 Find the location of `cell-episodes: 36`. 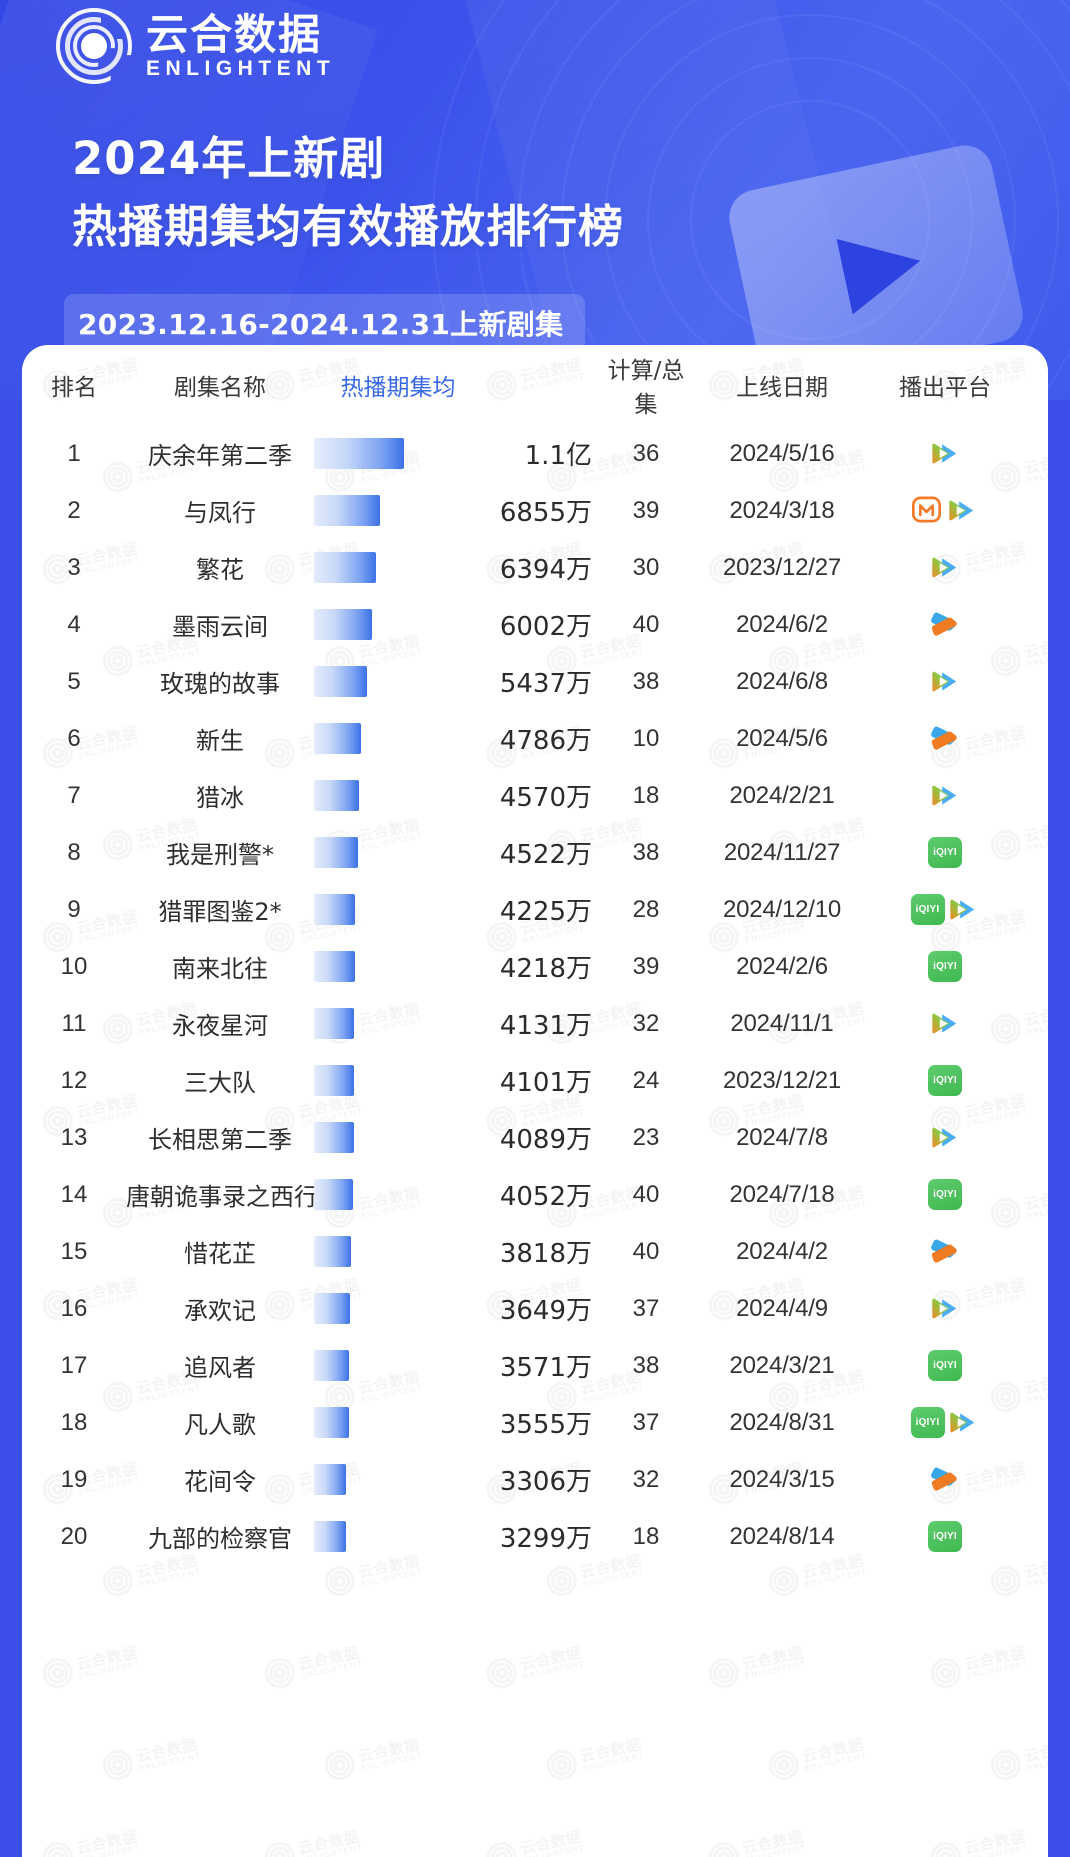

cell-episodes: 36 is located at coordinates (646, 453).